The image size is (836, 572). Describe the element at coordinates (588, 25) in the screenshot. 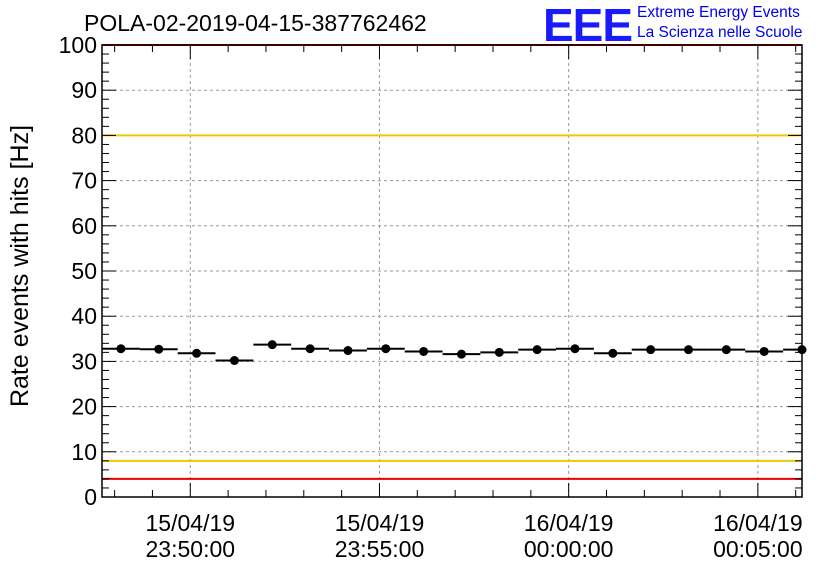

I see `eee-logo-mark: EEE` at that location.